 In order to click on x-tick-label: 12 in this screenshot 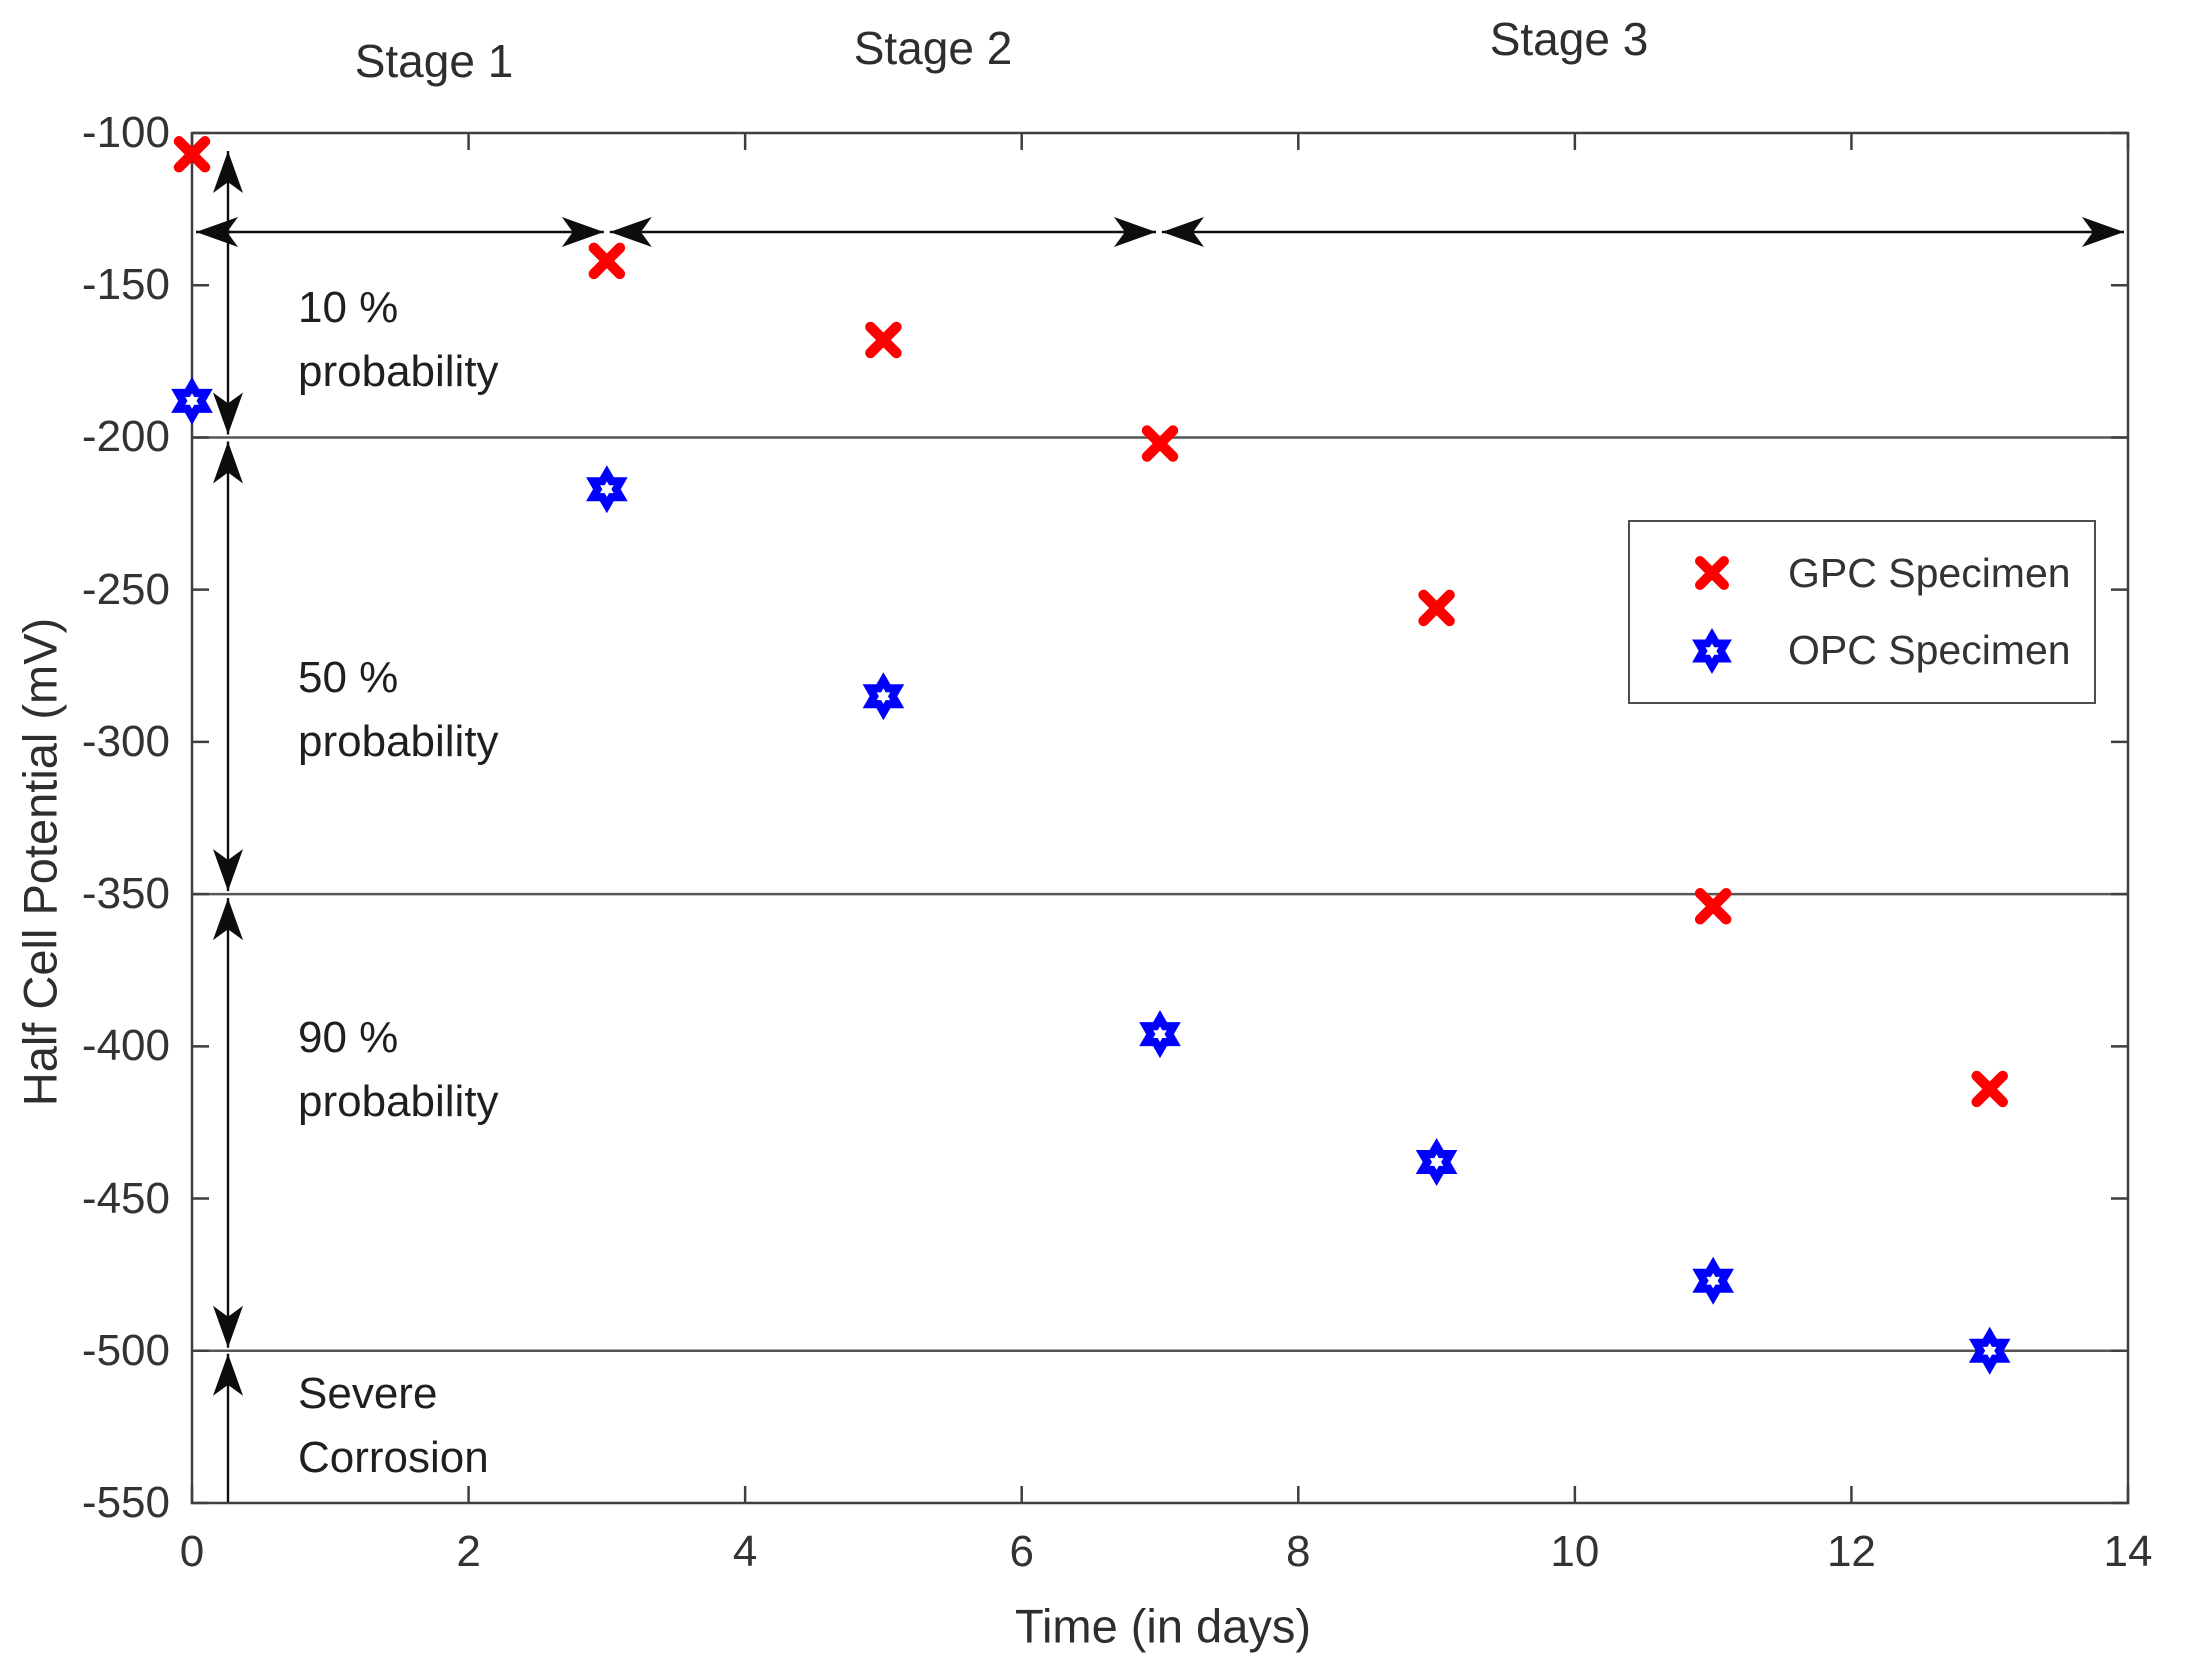, I will do `click(1851, 1551)`.